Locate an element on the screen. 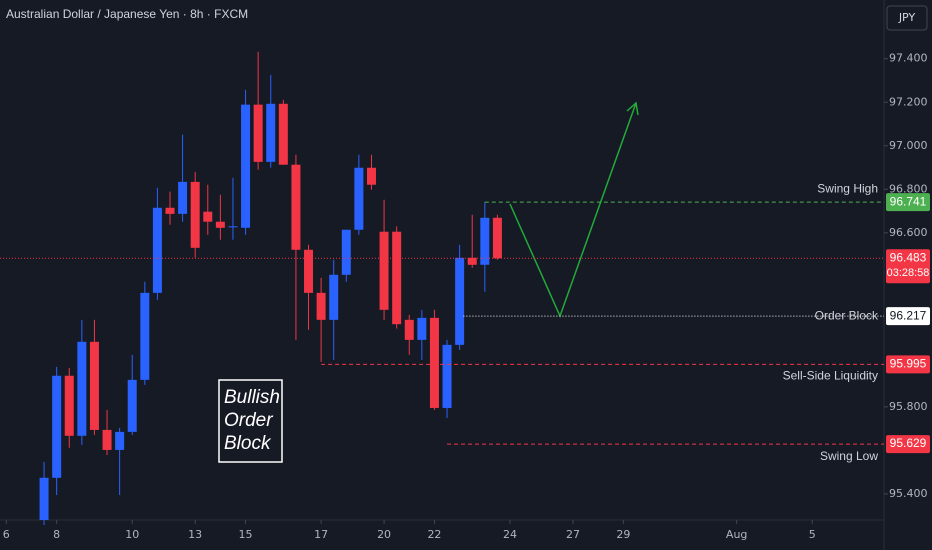  x-tick-label: 15 is located at coordinates (246, 534).